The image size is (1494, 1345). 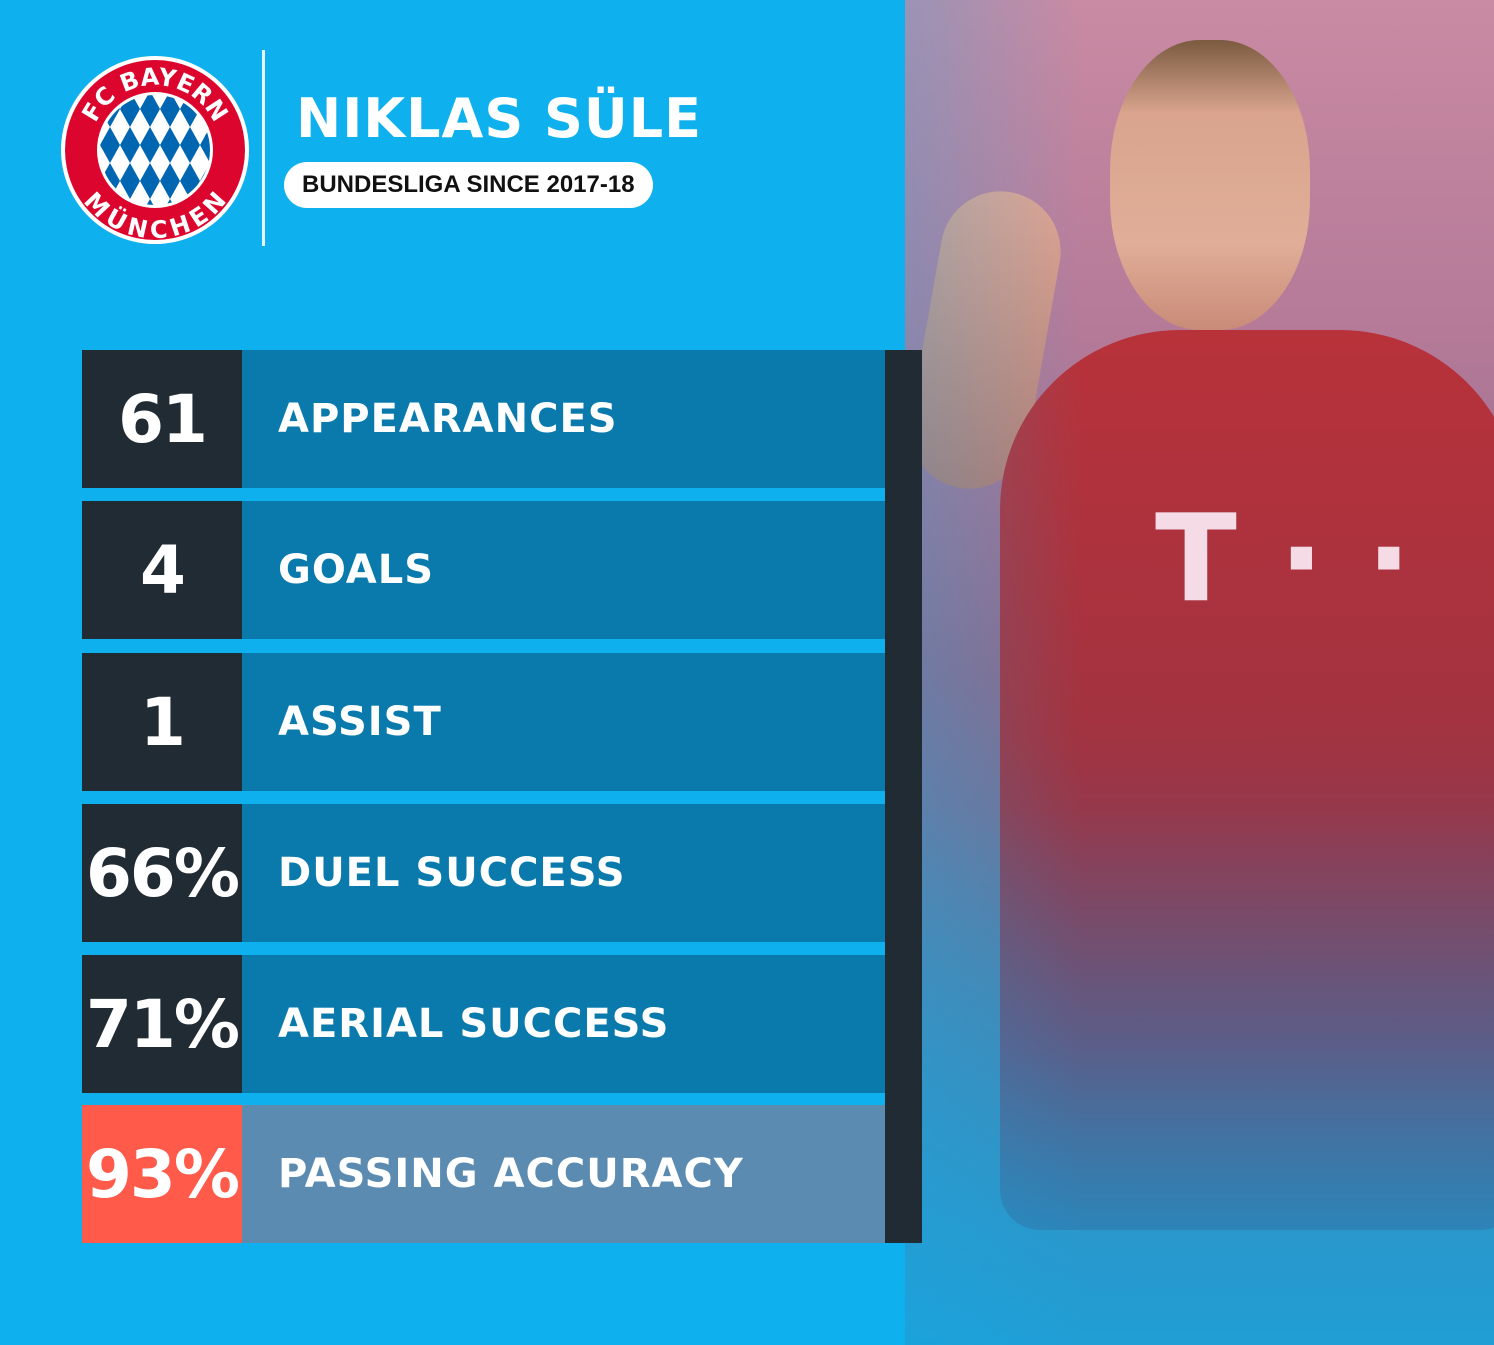 What do you see at coordinates (162, 1174) in the screenshot?
I see `stat-value: 93%` at bounding box center [162, 1174].